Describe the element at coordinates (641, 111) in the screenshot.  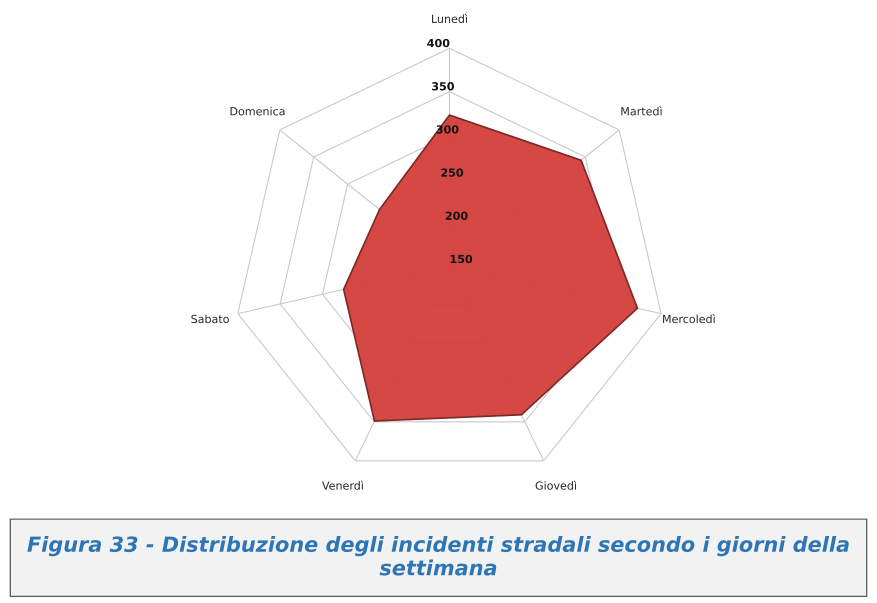
I see `spoke-label: Martedì` at that location.